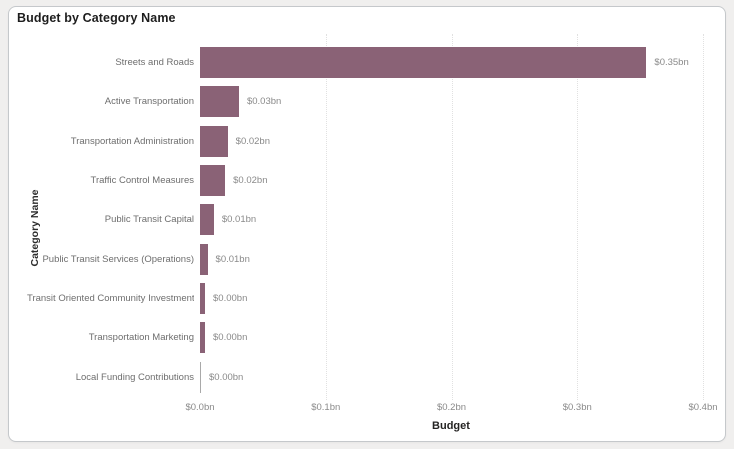 Image resolution: width=734 pixels, height=449 pixels. Describe the element at coordinates (452, 217) in the screenshot. I see `gridline-$0.2bn` at that location.